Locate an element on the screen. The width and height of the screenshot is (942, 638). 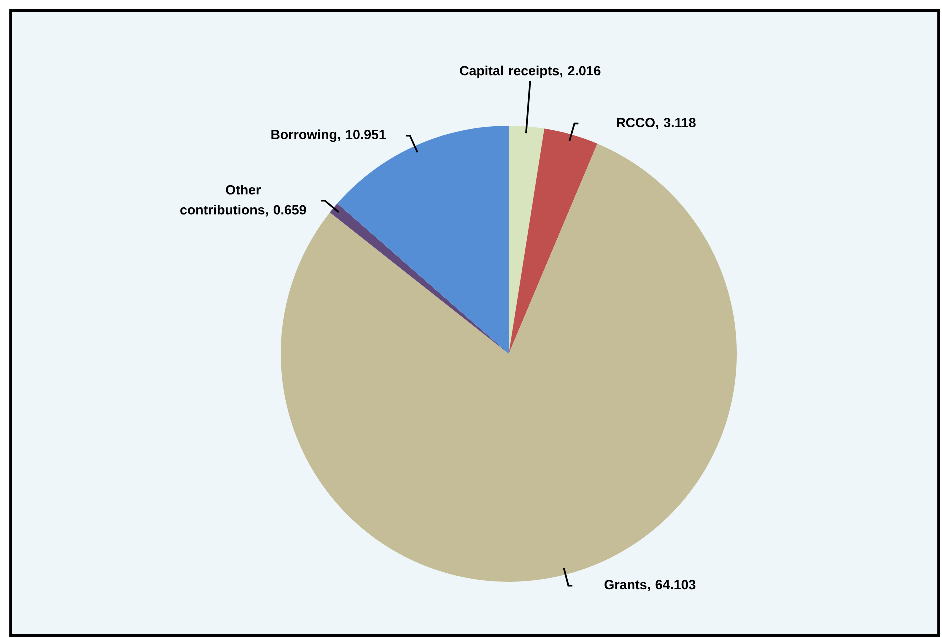
slice-label: Borrowing is located at coordinates (304, 136).